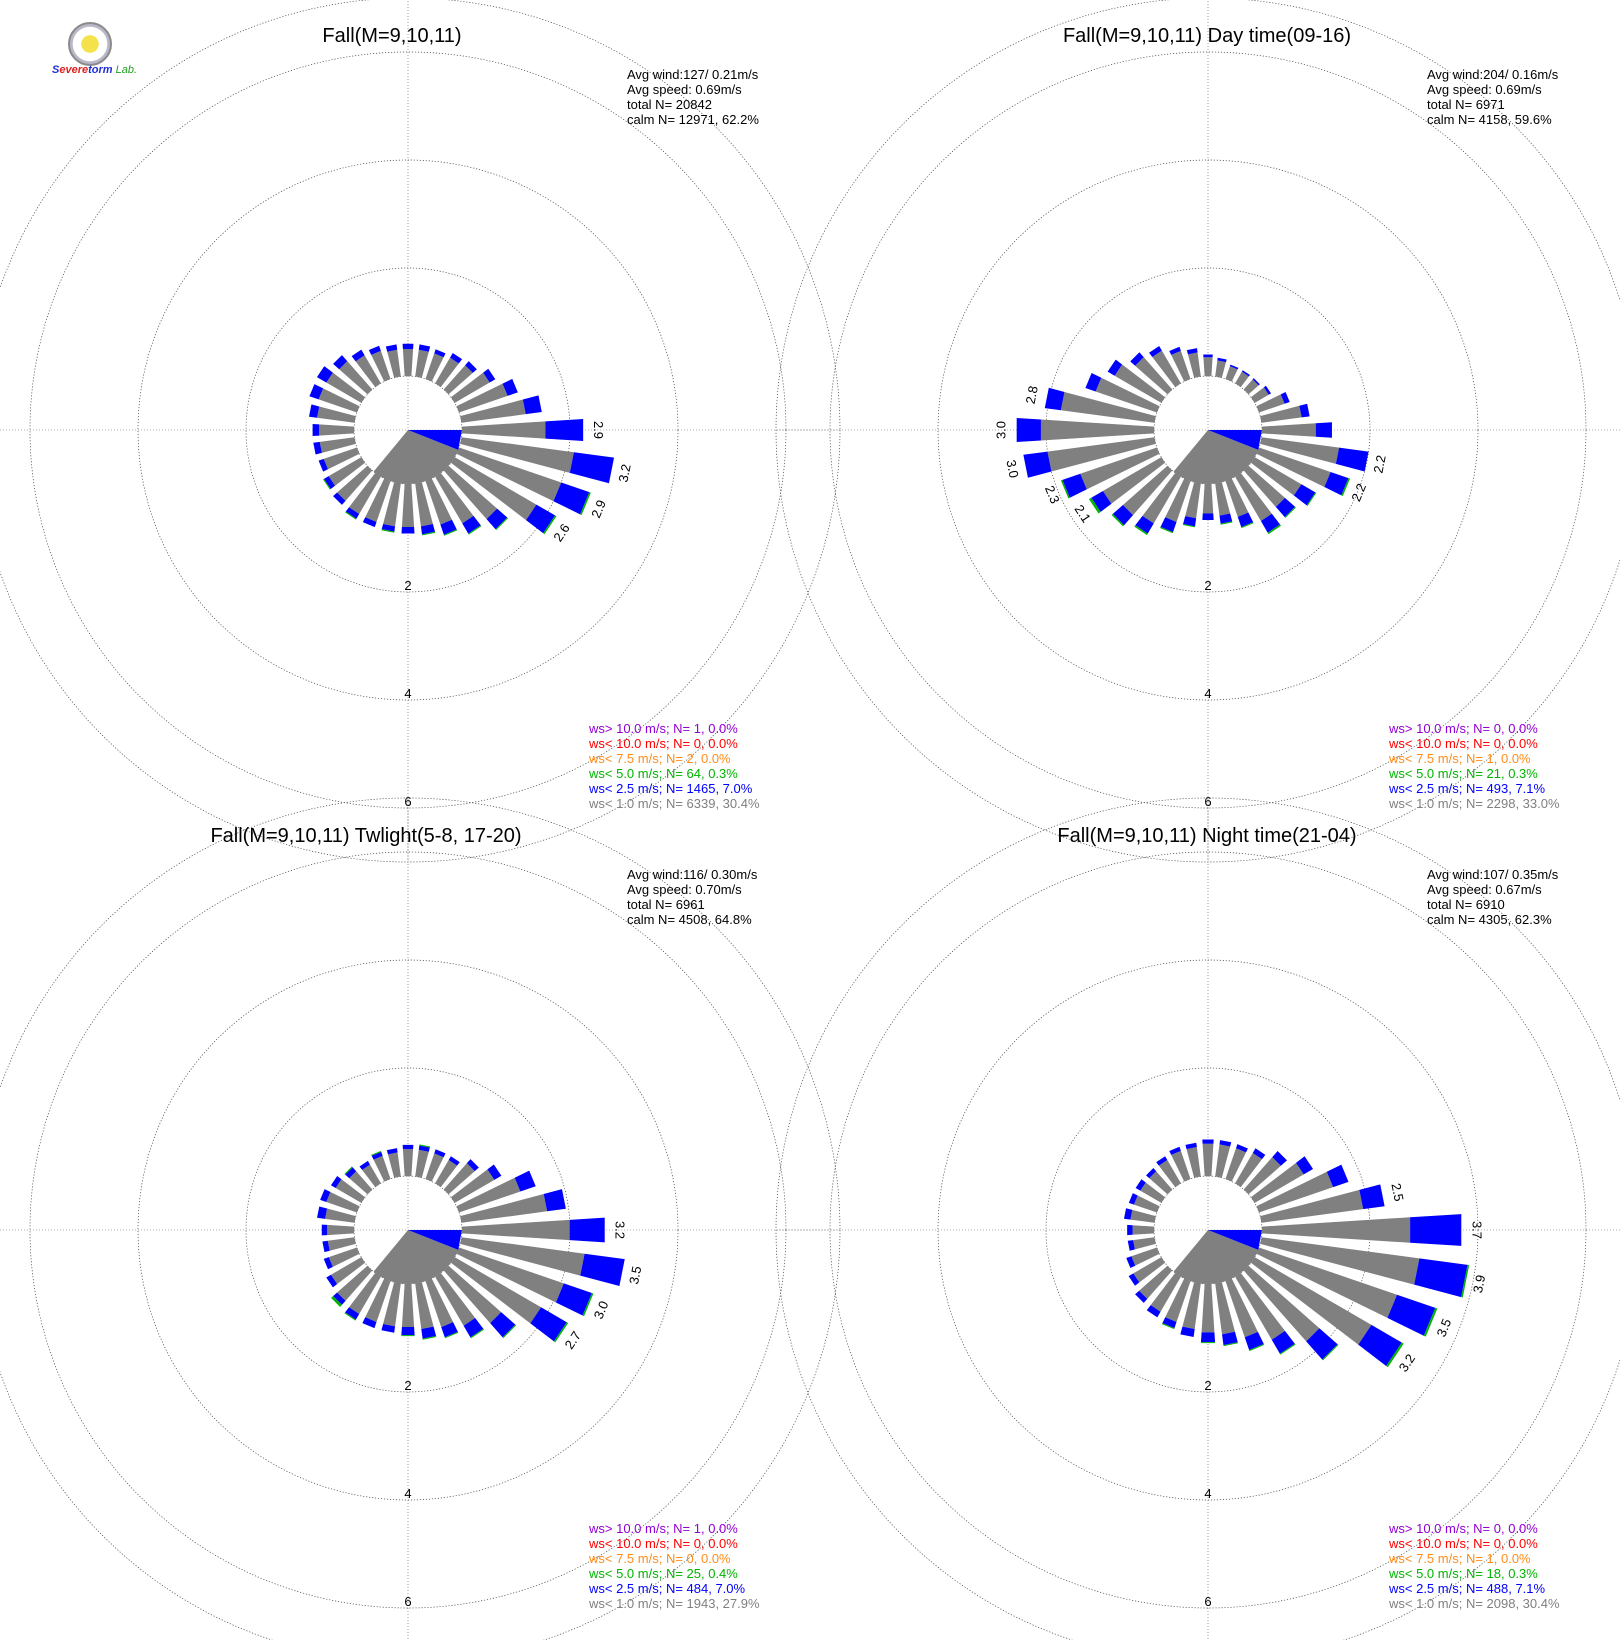 The width and height of the screenshot is (1620, 1640). What do you see at coordinates (407, 1385) in the screenshot?
I see `ring-label: 2` at bounding box center [407, 1385].